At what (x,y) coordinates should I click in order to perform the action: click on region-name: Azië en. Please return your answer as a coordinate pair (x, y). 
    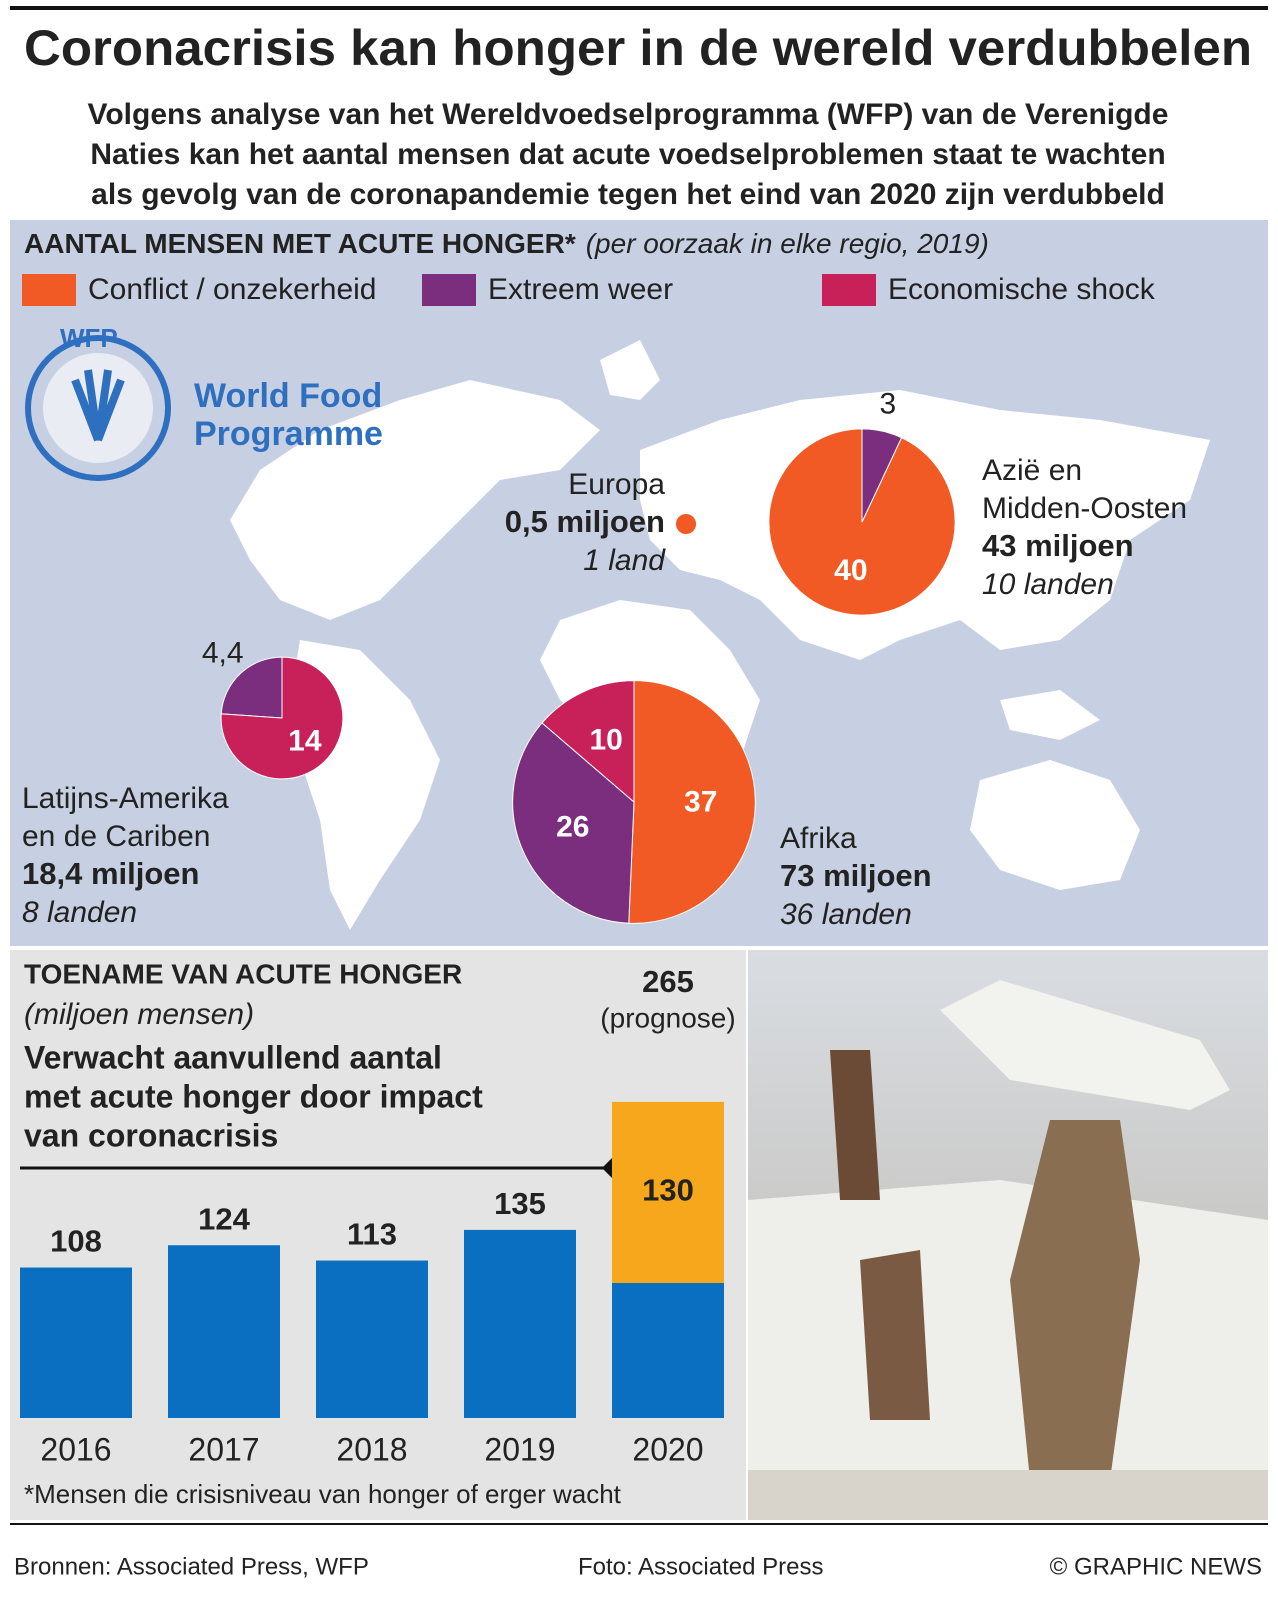
    Looking at the image, I should click on (1032, 470).